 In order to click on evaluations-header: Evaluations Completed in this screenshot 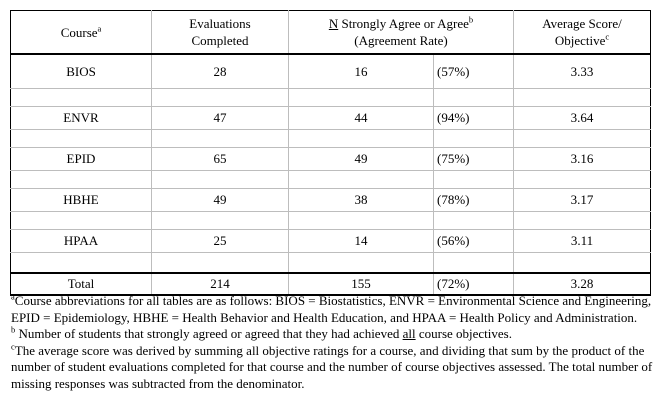, I will do `click(220, 32)`.